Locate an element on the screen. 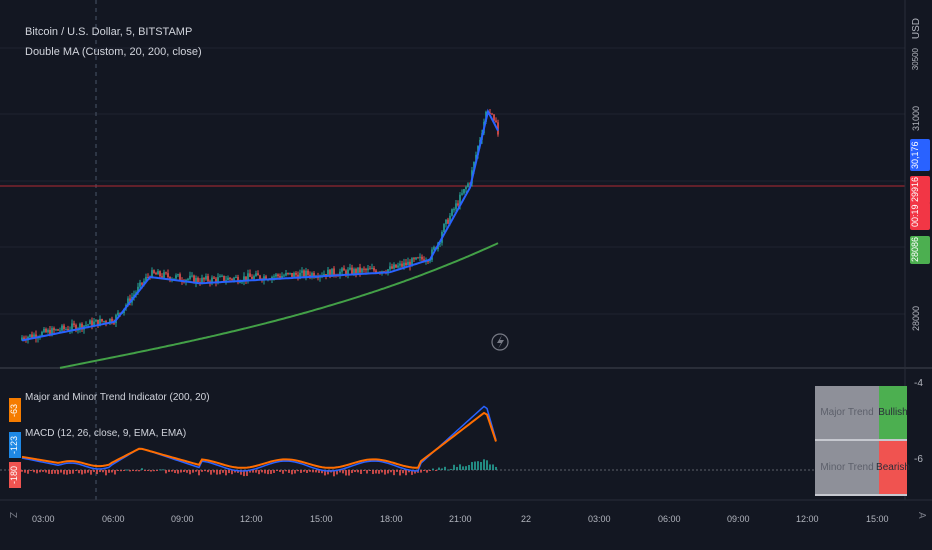 The height and width of the screenshot is (550, 932). indicator-macd-label: MACD (12, 26, close, 9, EMA, EMA) is located at coordinates (106, 433).